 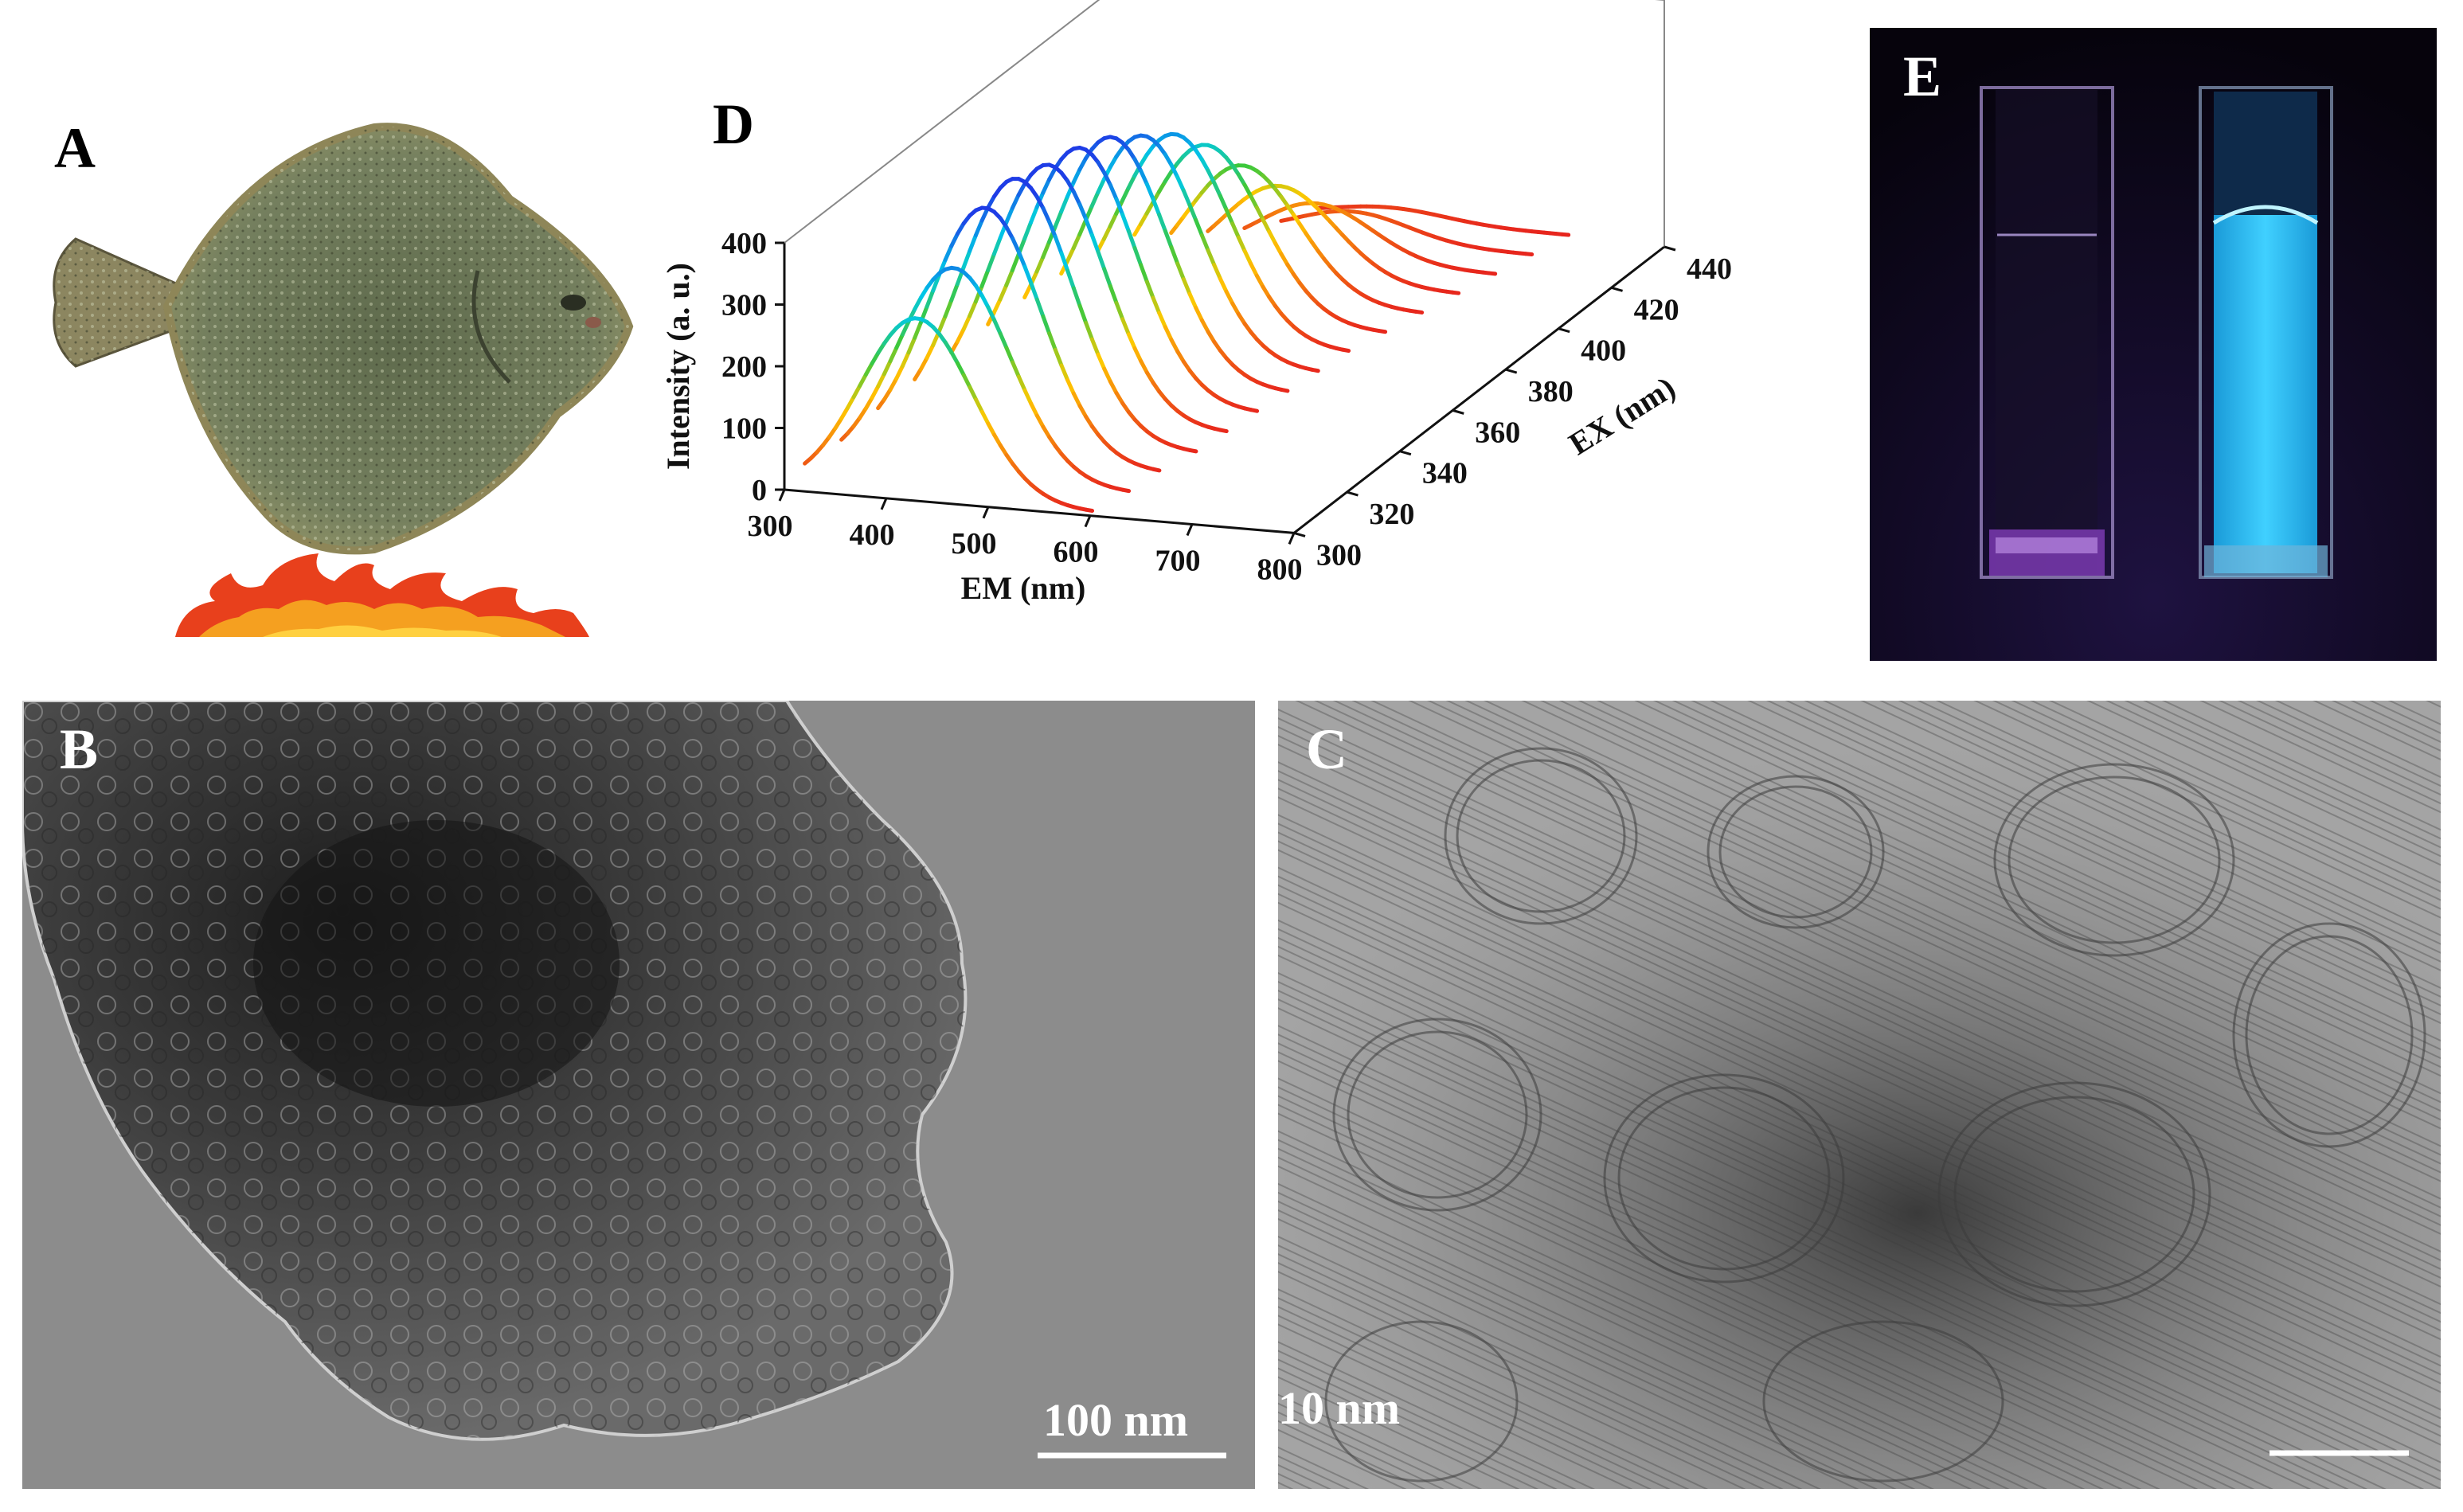 What do you see at coordinates (759, 491) in the screenshot?
I see `y-tick-label: 0` at bounding box center [759, 491].